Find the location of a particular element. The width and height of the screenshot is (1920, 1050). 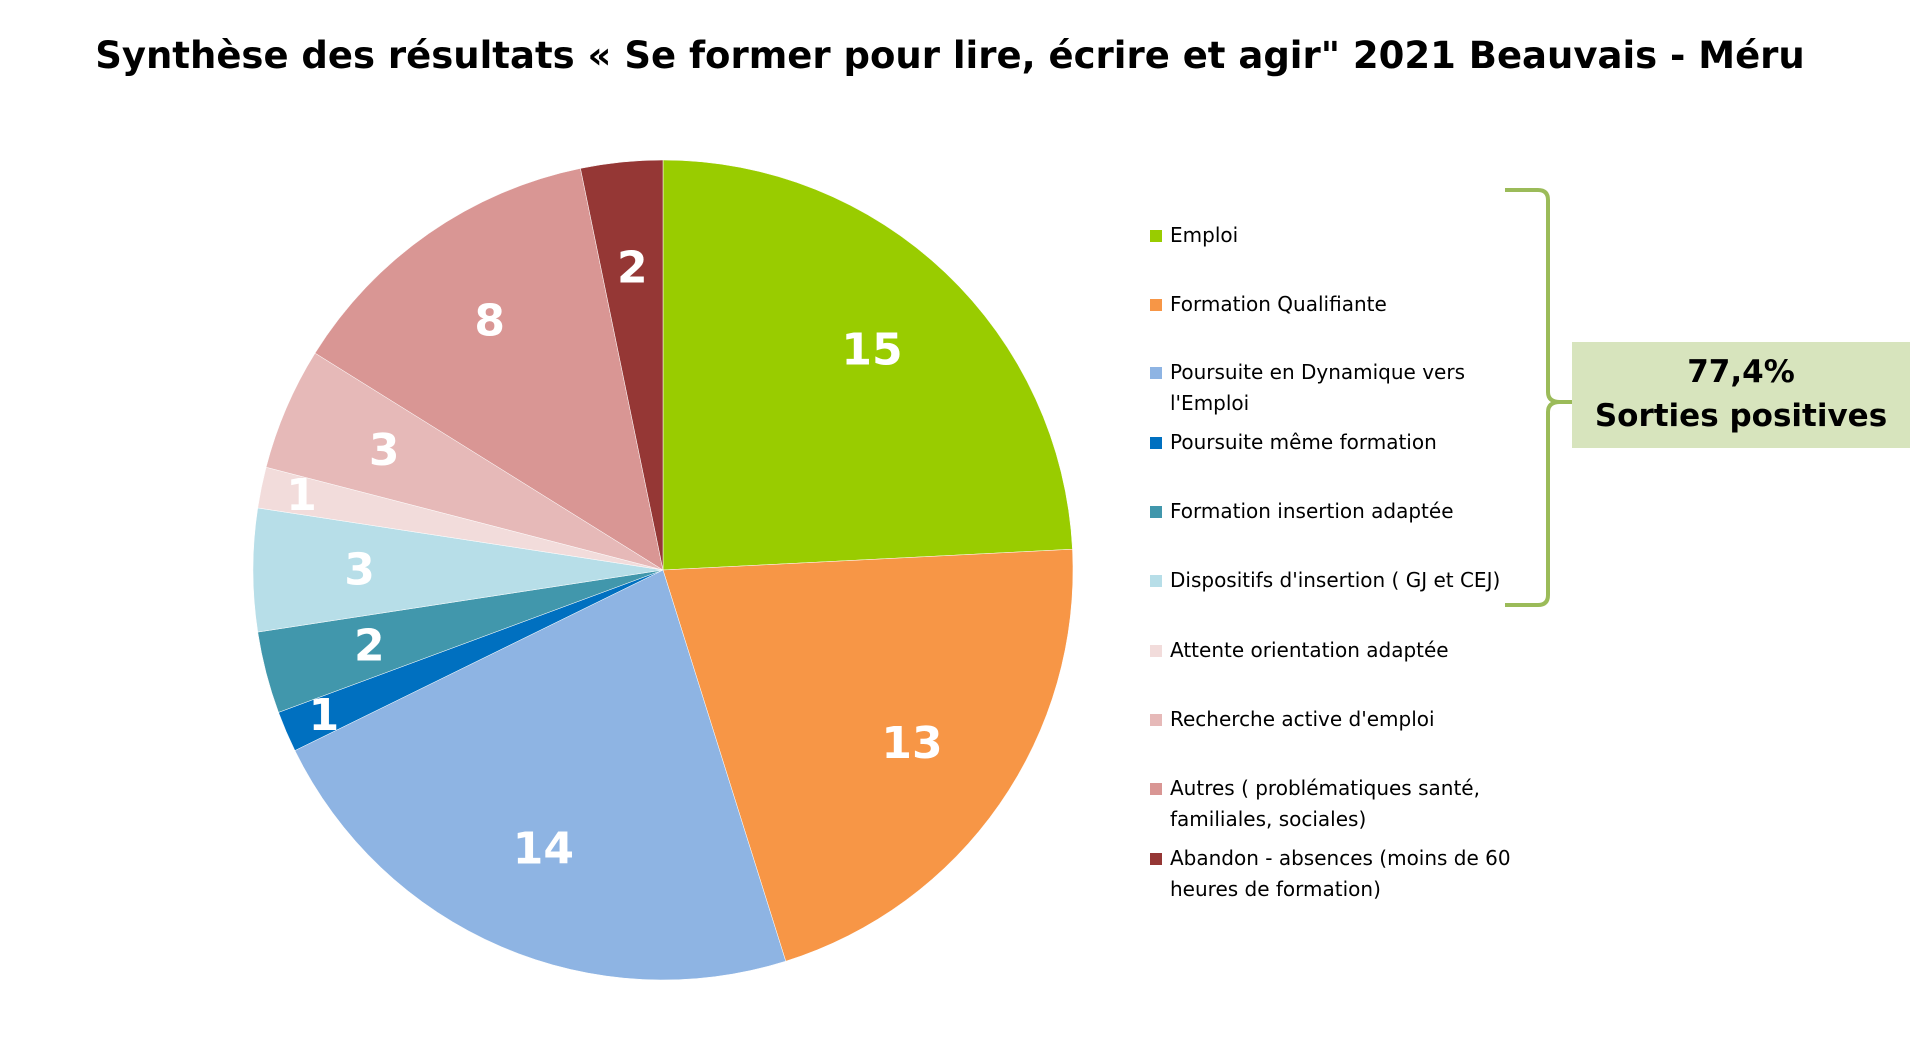

pie-slice-poursuite-en-dynamique-vers-l-emploi is located at coordinates (540, 775).